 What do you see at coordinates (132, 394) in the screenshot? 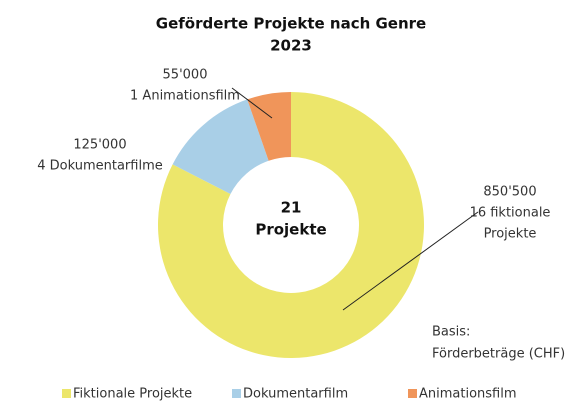
I see `legend-label: Fiktionale Projekte` at bounding box center [132, 394].